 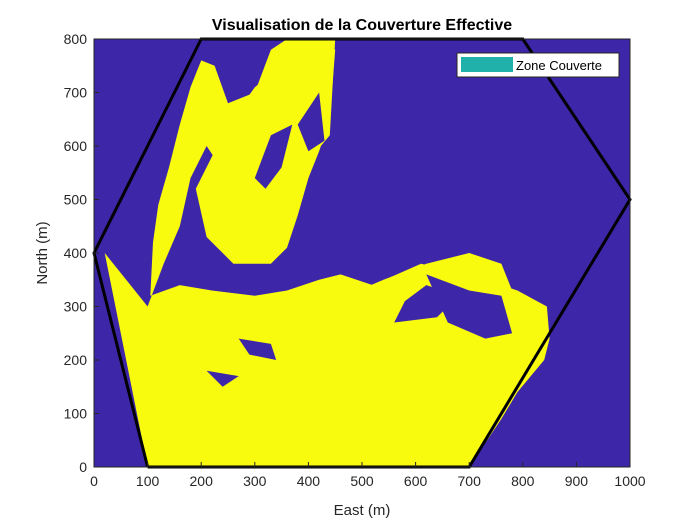 What do you see at coordinates (76, 39) in the screenshot?
I see `y-tick-label: 800` at bounding box center [76, 39].